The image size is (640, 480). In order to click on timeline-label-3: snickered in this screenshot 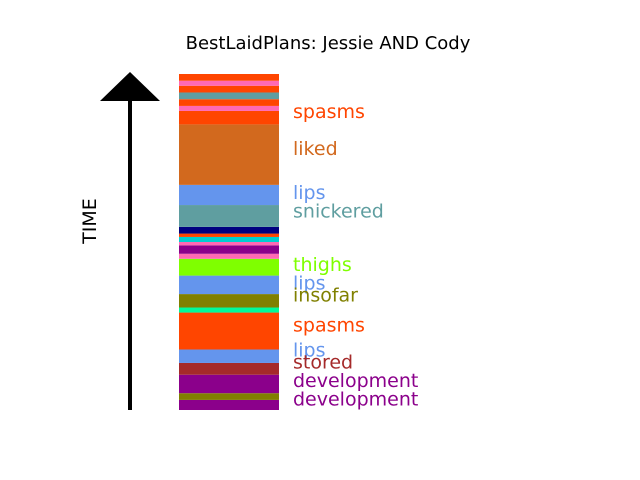, I will do `click(338, 211)`.